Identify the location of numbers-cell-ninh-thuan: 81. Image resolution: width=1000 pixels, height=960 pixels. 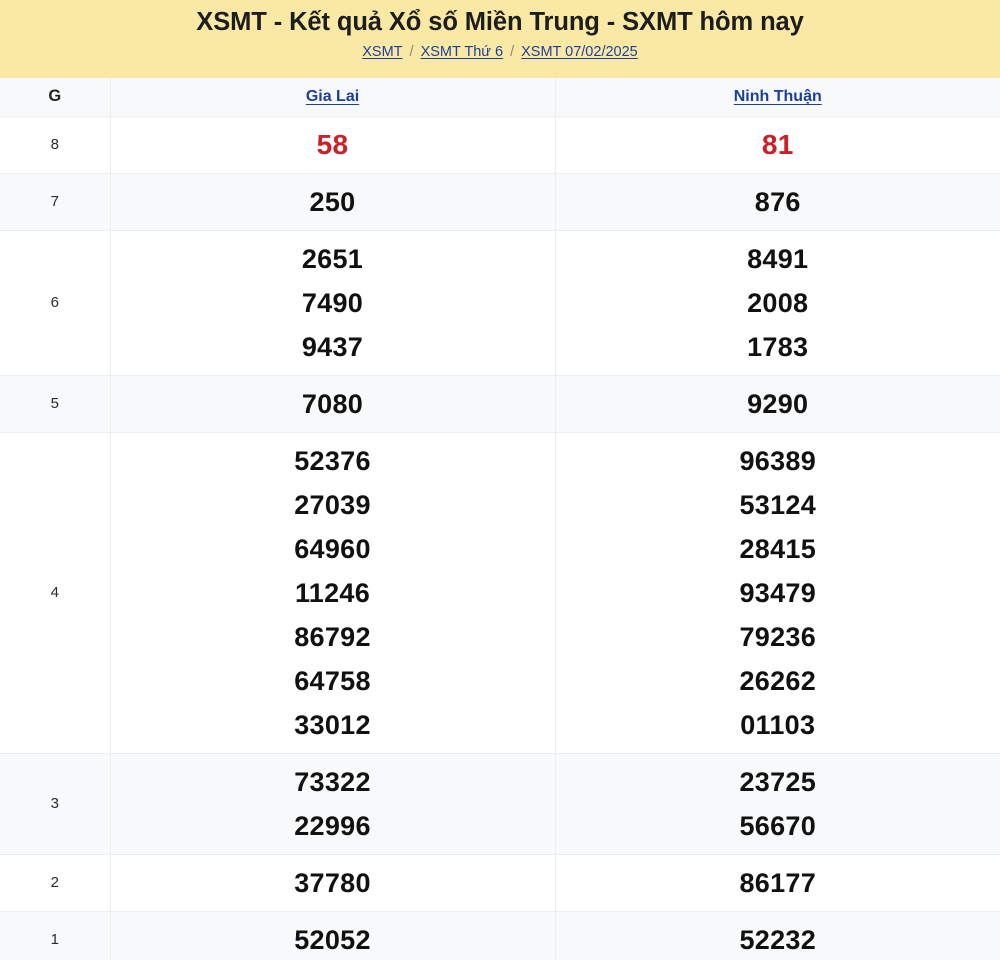
(777, 145).